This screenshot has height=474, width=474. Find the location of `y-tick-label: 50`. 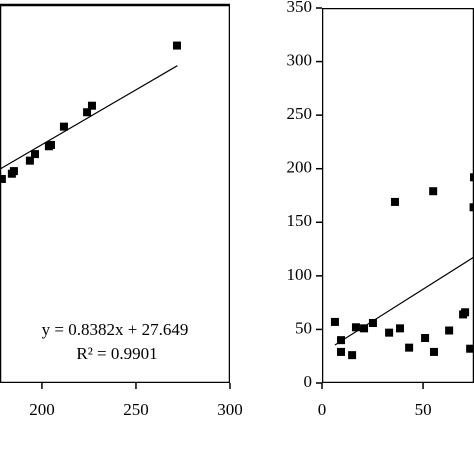

y-tick-label: 50 is located at coordinates (303, 327).